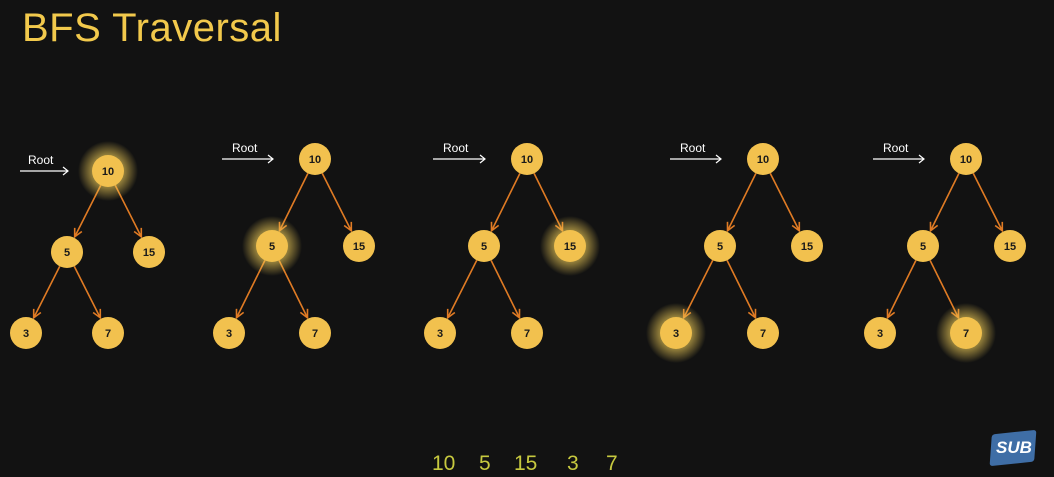  I want to click on bfs-step-4: Root 10 5 15 3 7, so click(734, 252).